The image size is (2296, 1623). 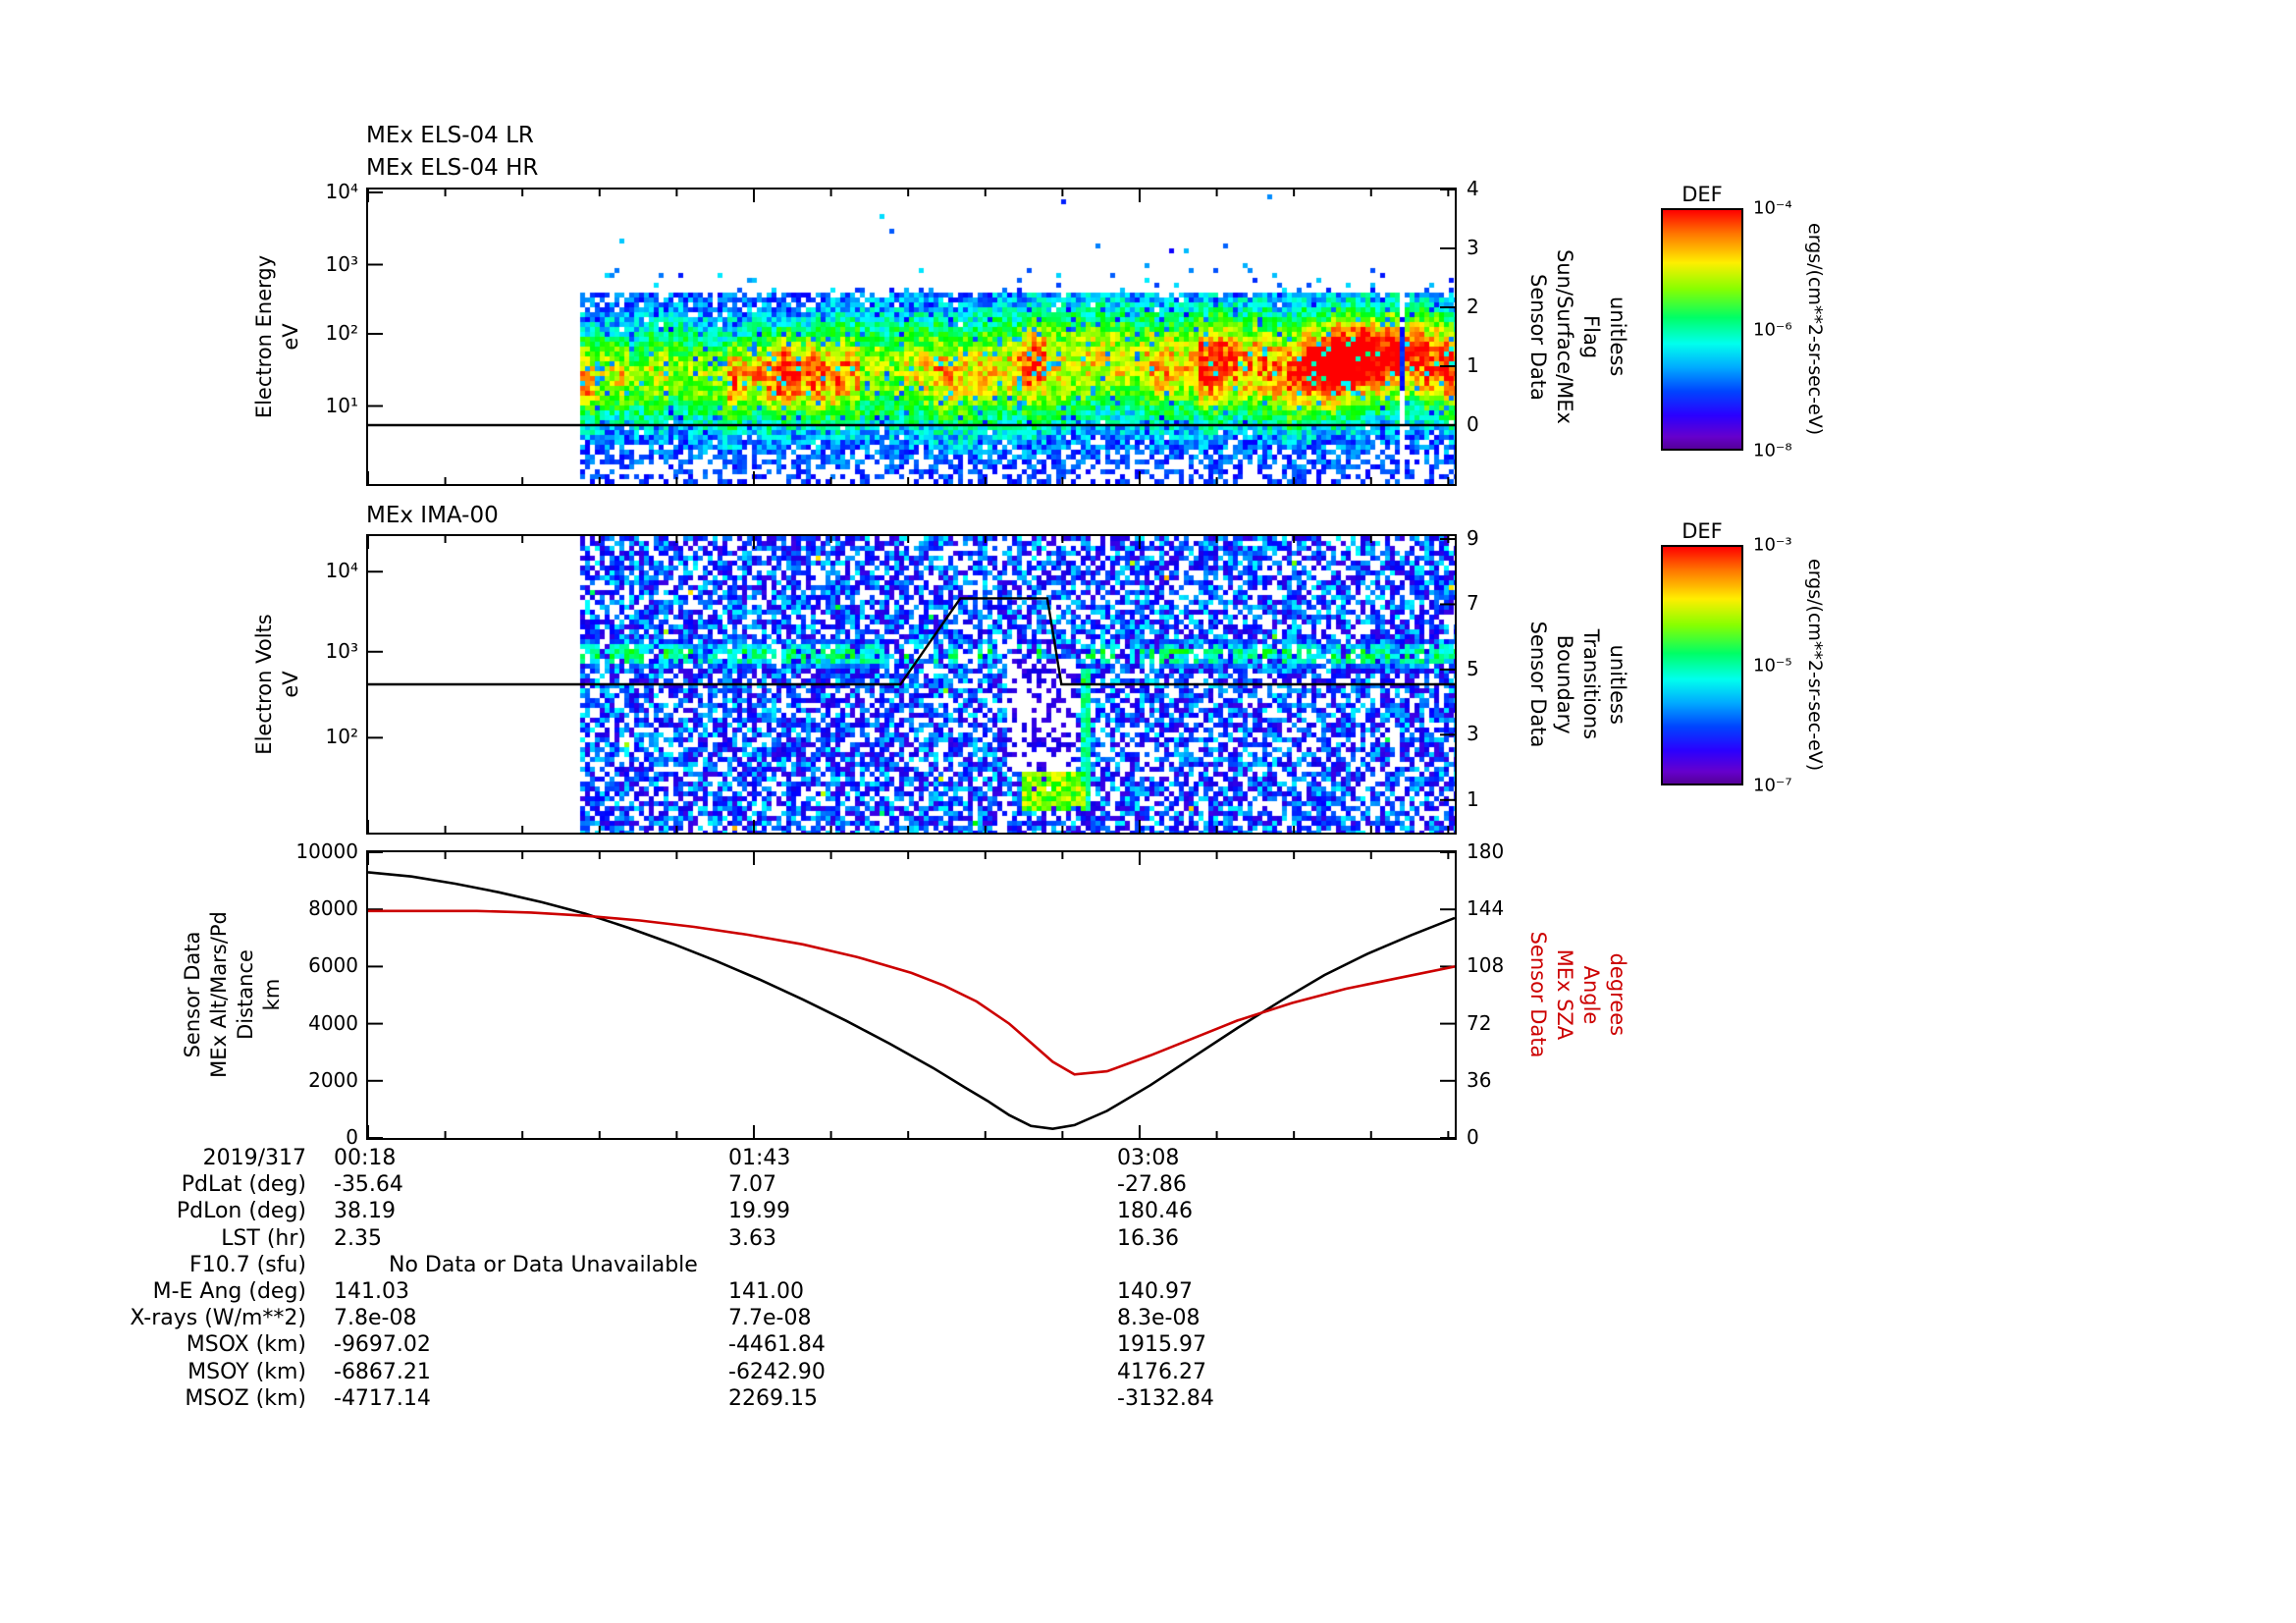 I want to click on boundary-transitions-line, so click(x=911, y=641).